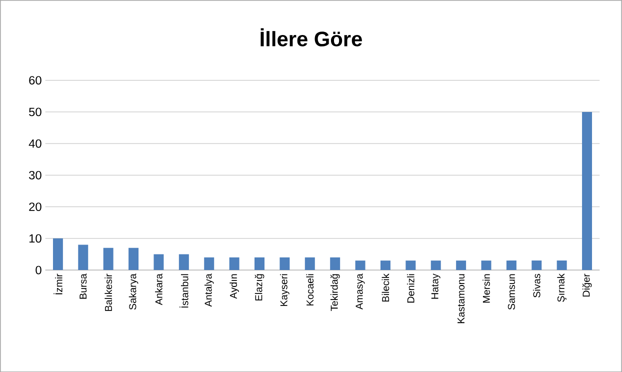 The image size is (622, 372). I want to click on x-tick-label: Sivas, so click(536, 286).